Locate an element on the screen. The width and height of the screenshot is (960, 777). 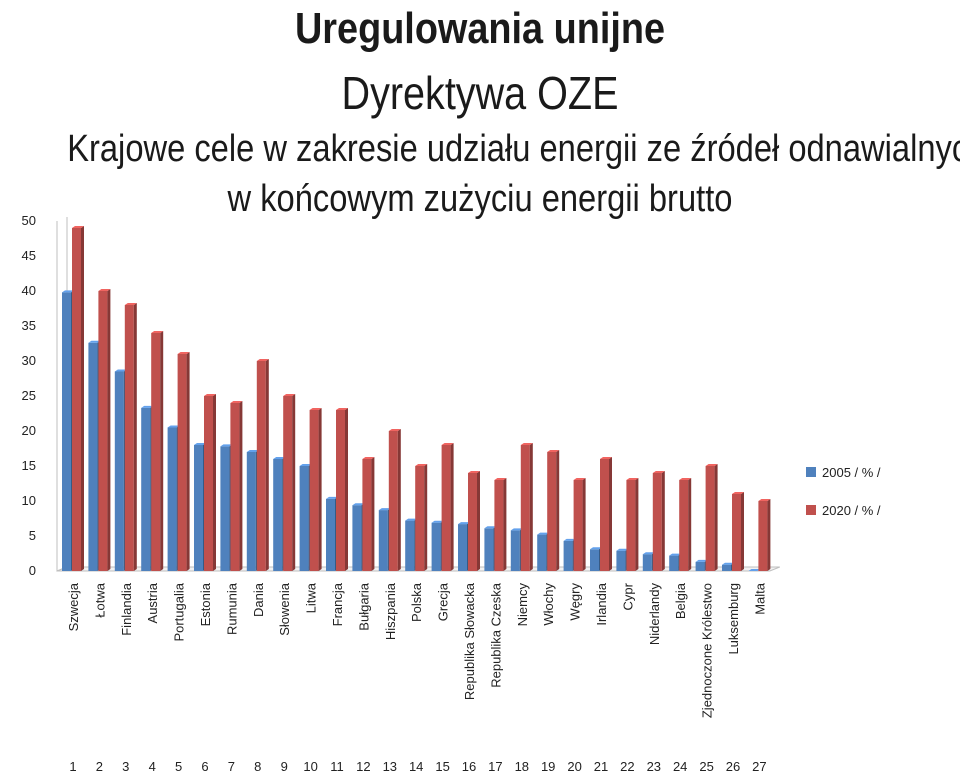
bar-2005-1-front is located at coordinates (66, 431).